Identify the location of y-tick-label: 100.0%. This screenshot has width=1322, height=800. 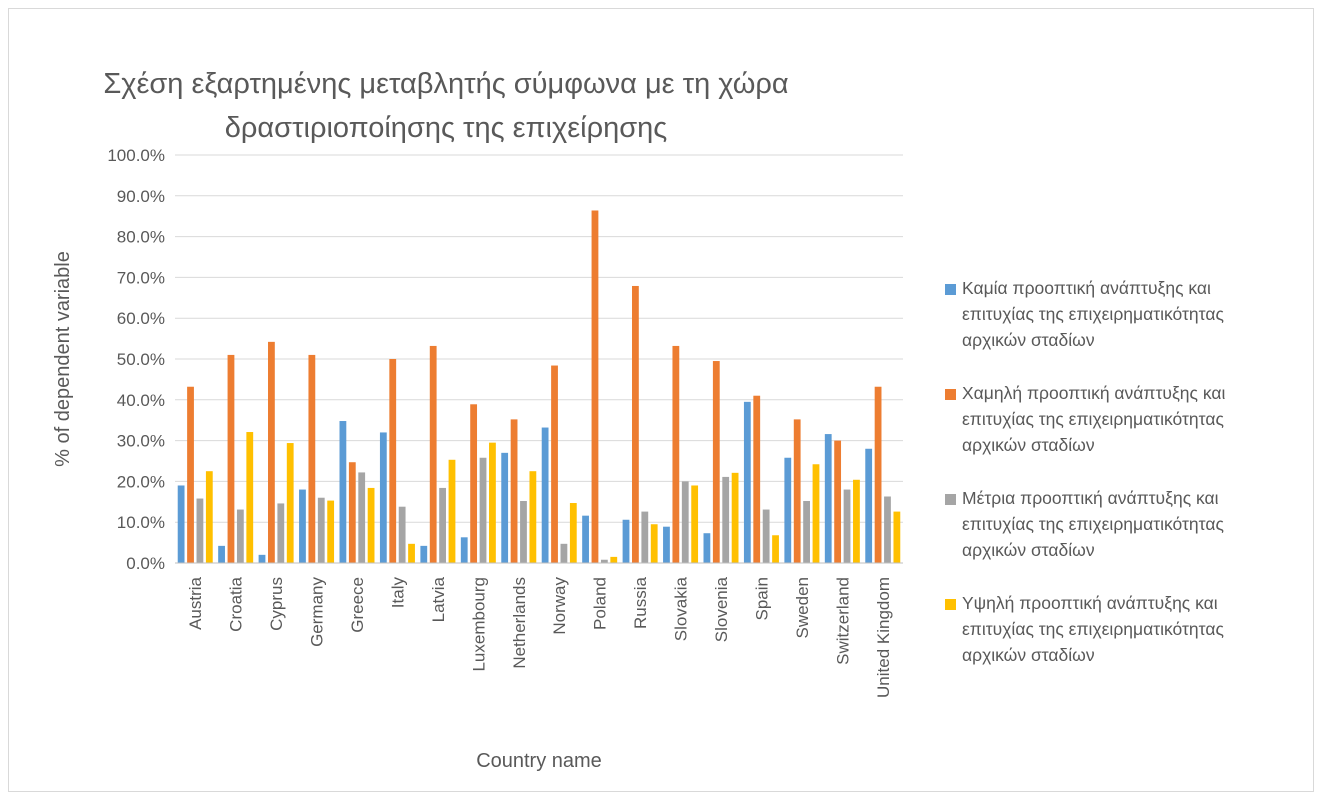
(136, 155).